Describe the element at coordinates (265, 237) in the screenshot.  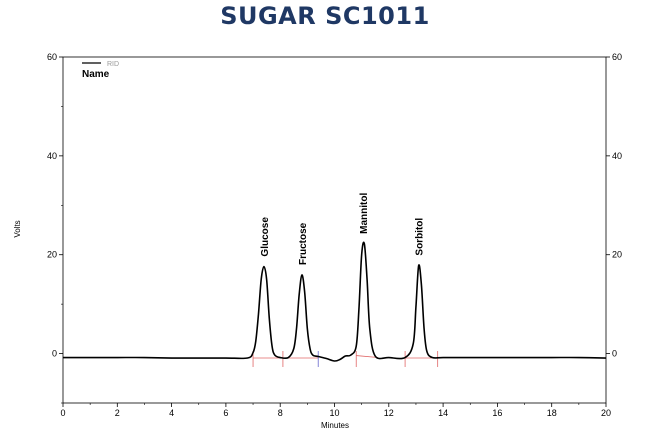
I see `peak-label-glucose: Glucose` at that location.